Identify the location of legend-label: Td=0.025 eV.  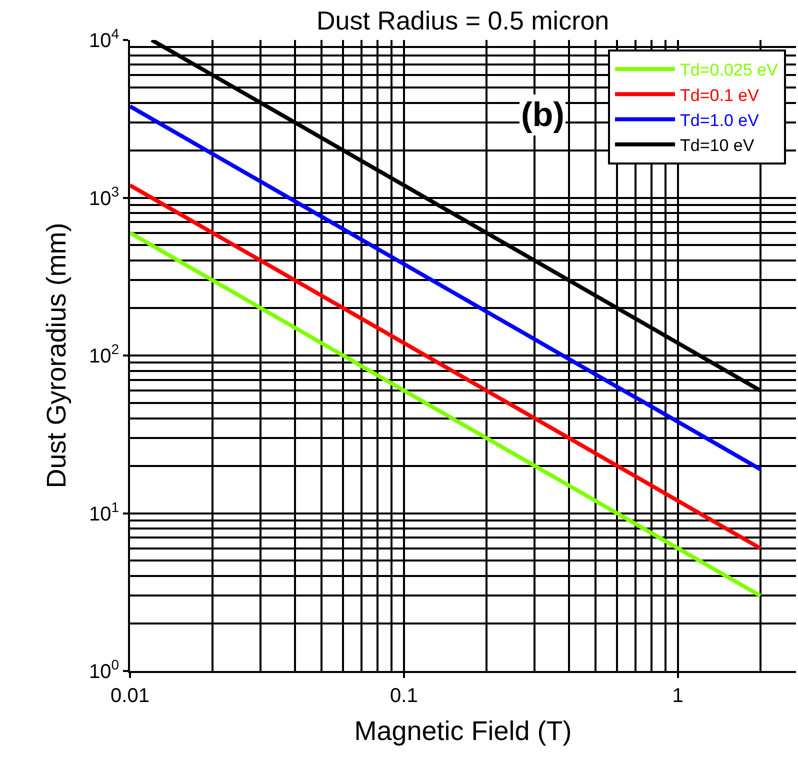
(729, 70).